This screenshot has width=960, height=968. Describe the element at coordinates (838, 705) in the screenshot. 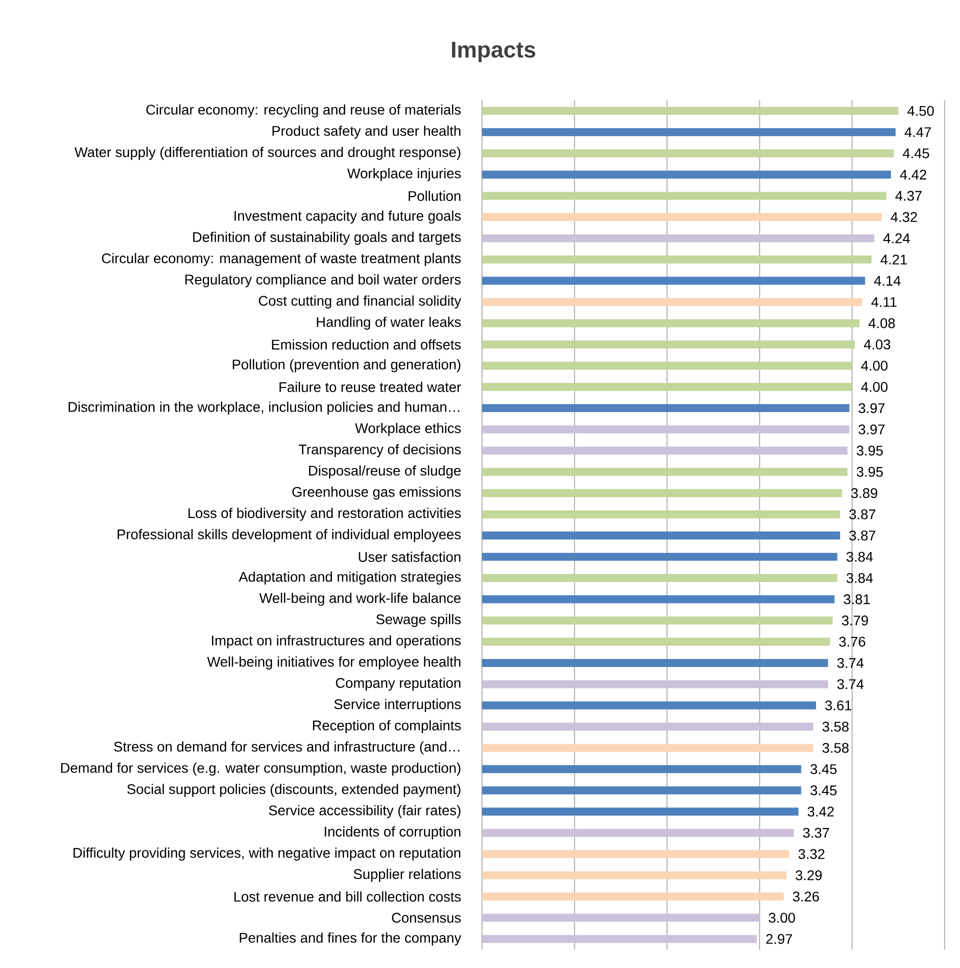

I see `data-label: 3.61` at that location.